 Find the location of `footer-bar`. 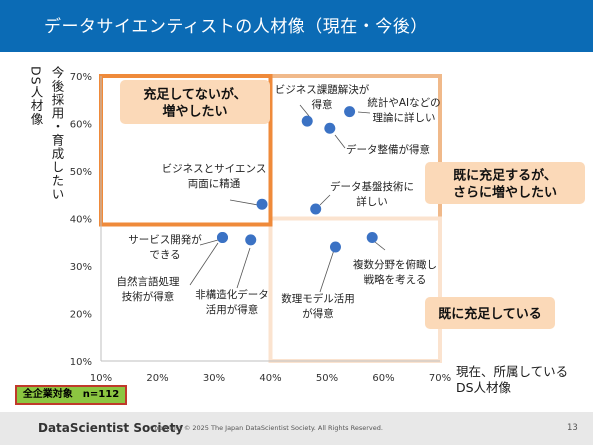

footer-bar is located at coordinates (296, 428).